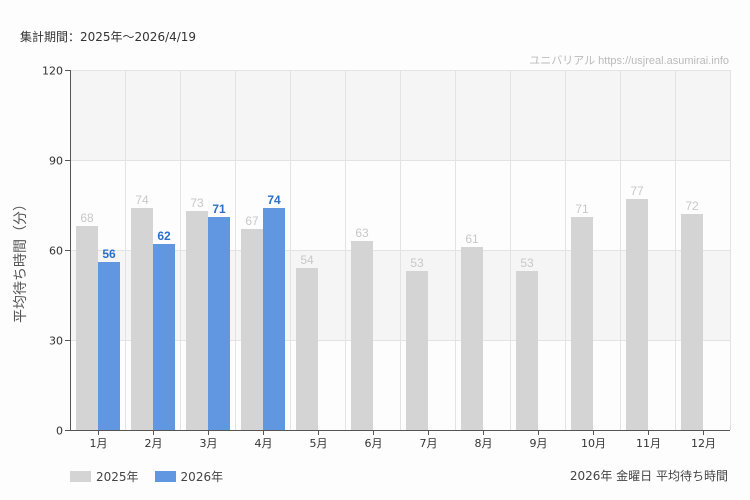 The image size is (750, 500). Describe the element at coordinates (637, 191) in the screenshot. I see `bar-value-label: 77` at that location.